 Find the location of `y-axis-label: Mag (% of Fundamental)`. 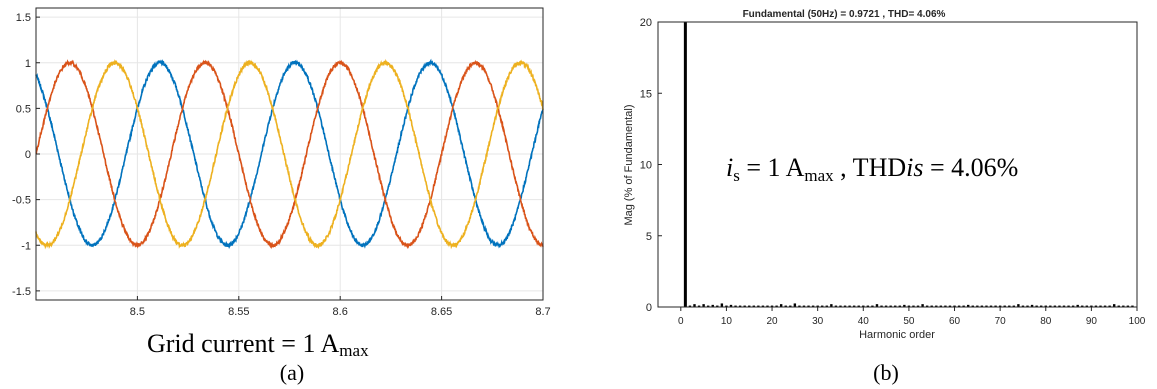

y-axis-label: Mag (% of Fundamental) is located at coordinates (629, 164).